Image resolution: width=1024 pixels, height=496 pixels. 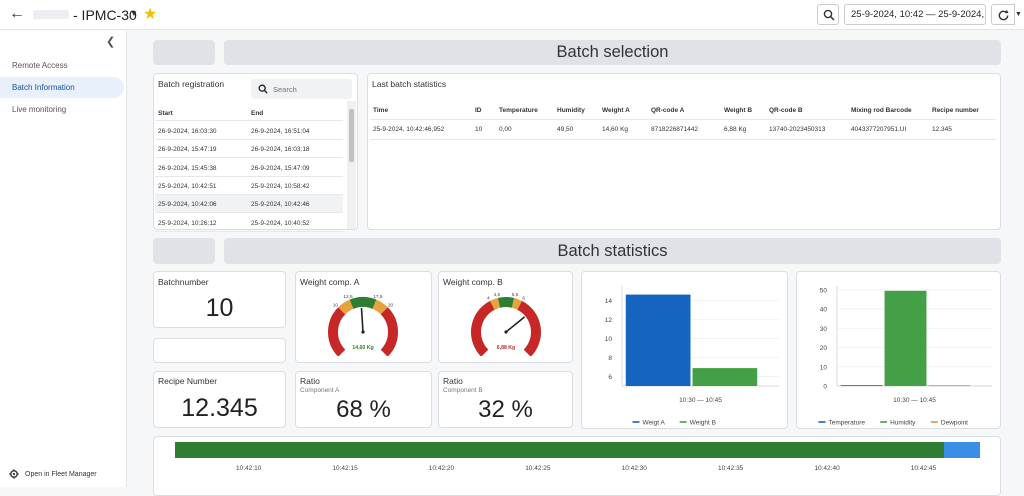 I want to click on timeline-tick-label: 10:42:25, so click(x=538, y=468).